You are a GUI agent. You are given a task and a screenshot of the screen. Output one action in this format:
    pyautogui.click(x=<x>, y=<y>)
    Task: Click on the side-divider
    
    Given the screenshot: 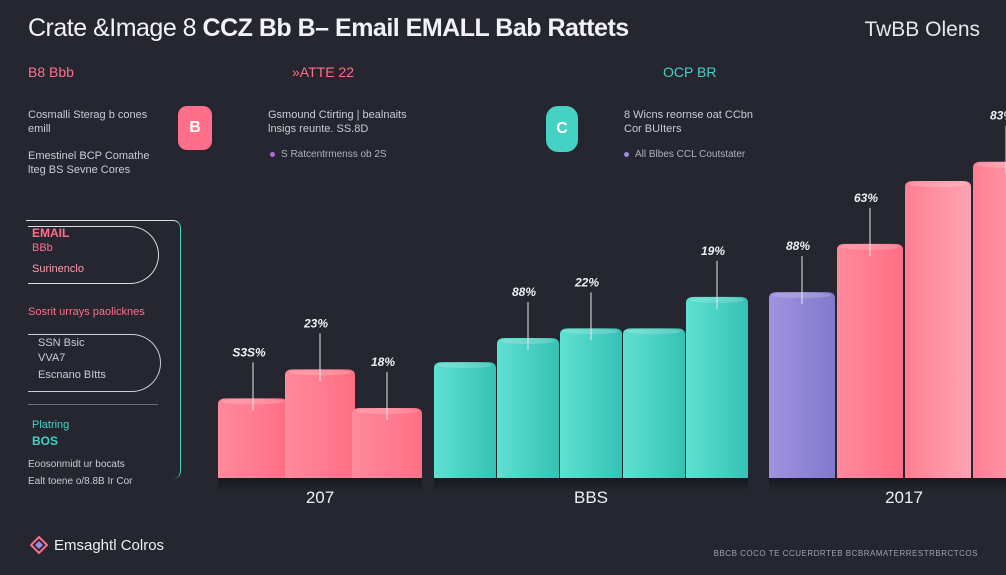 What is the action you would take?
    pyautogui.click(x=93, y=404)
    